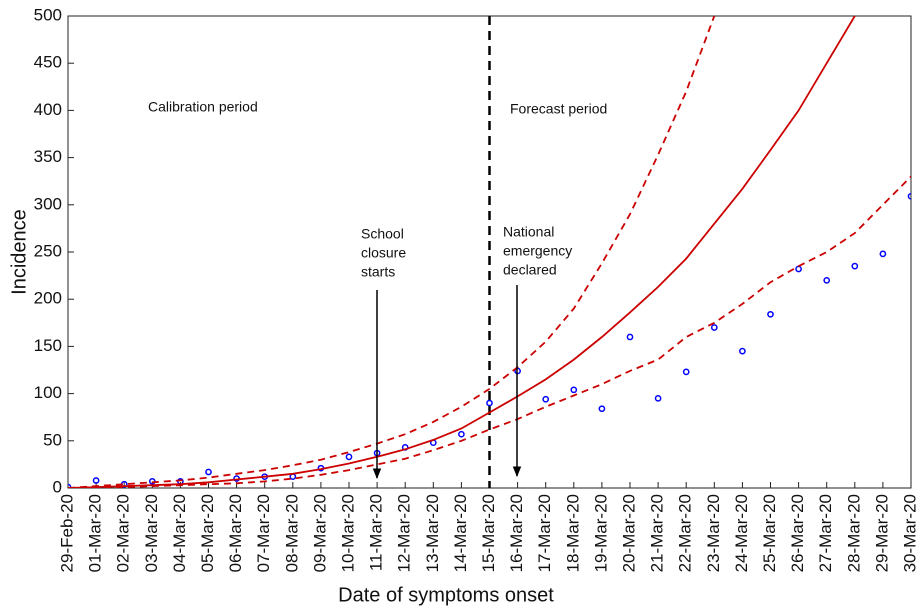 The width and height of the screenshot is (918, 609). Describe the element at coordinates (881, 533) in the screenshot. I see `x-tick-label: 29-Mar-20` at that location.